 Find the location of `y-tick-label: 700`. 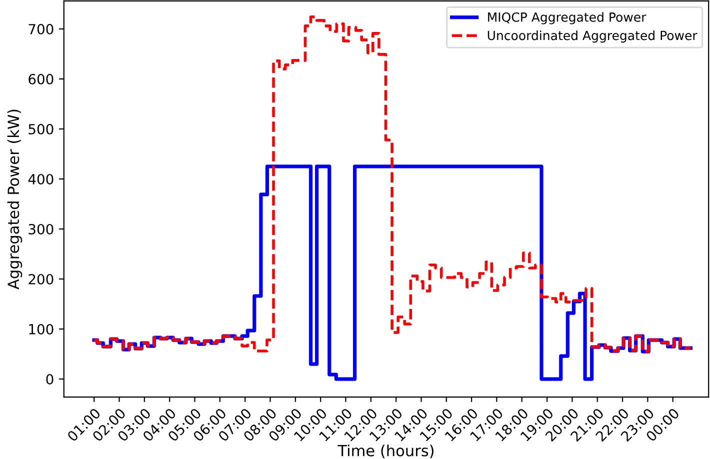

y-tick-label: 700 is located at coordinates (41, 29).